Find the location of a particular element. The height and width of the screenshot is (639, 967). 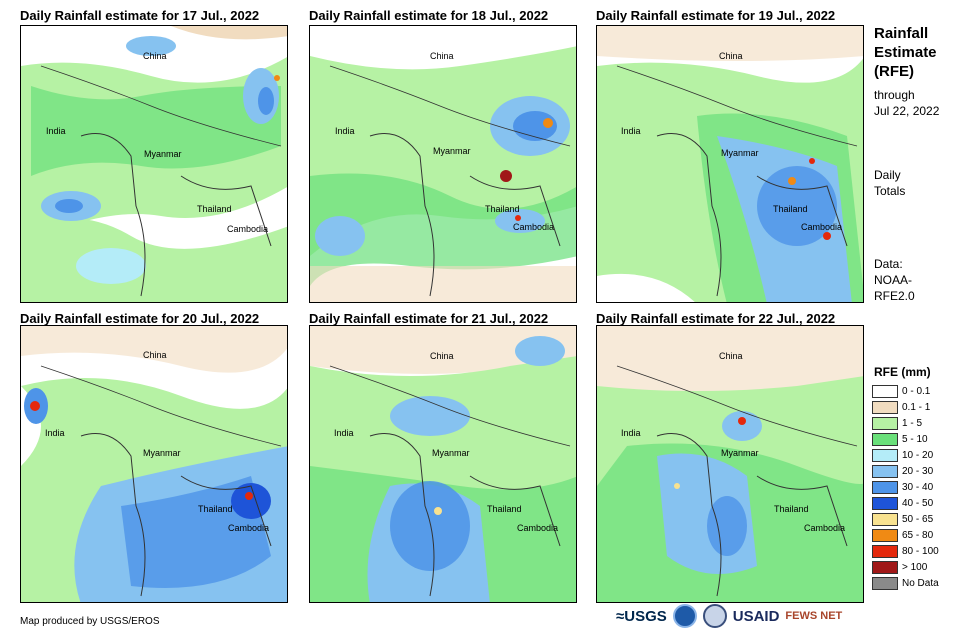

map-panel-21: China India Myanmar Thailand Cambodia is located at coordinates (443, 464).